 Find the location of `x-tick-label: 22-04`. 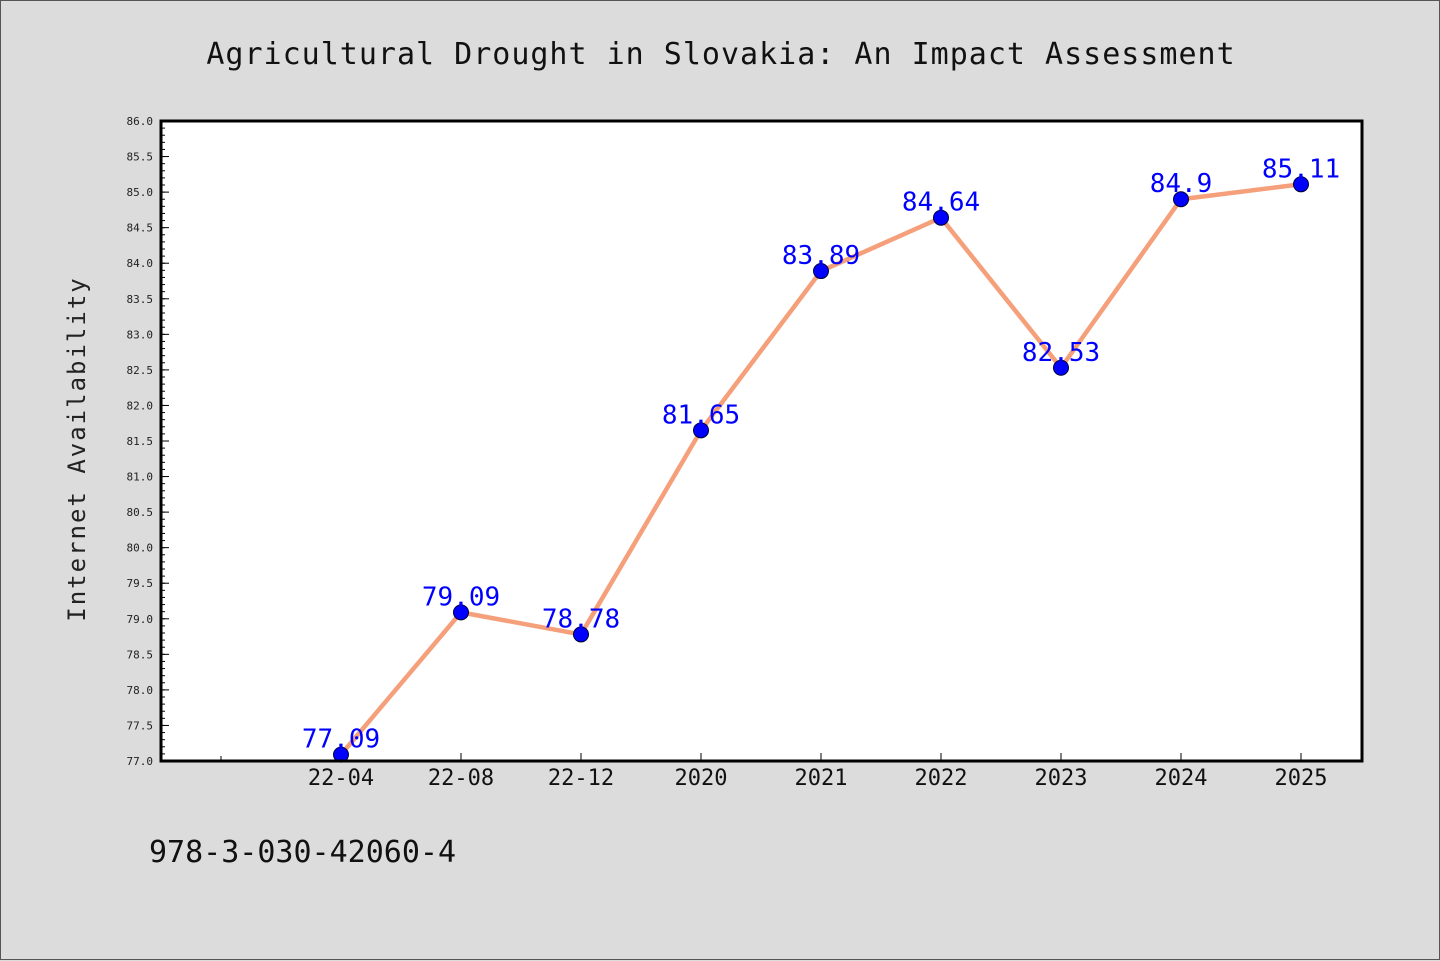

x-tick-label: 22-04 is located at coordinates (341, 778).